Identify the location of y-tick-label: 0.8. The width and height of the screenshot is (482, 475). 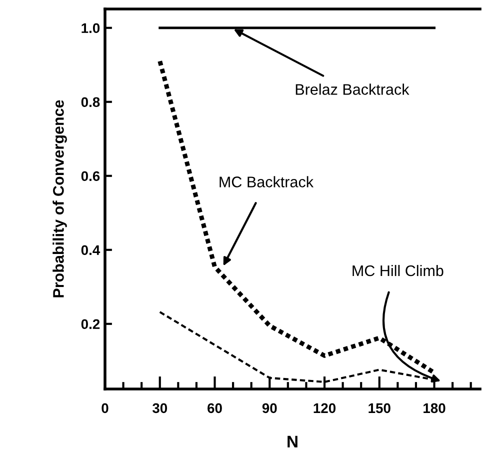
(90, 102).